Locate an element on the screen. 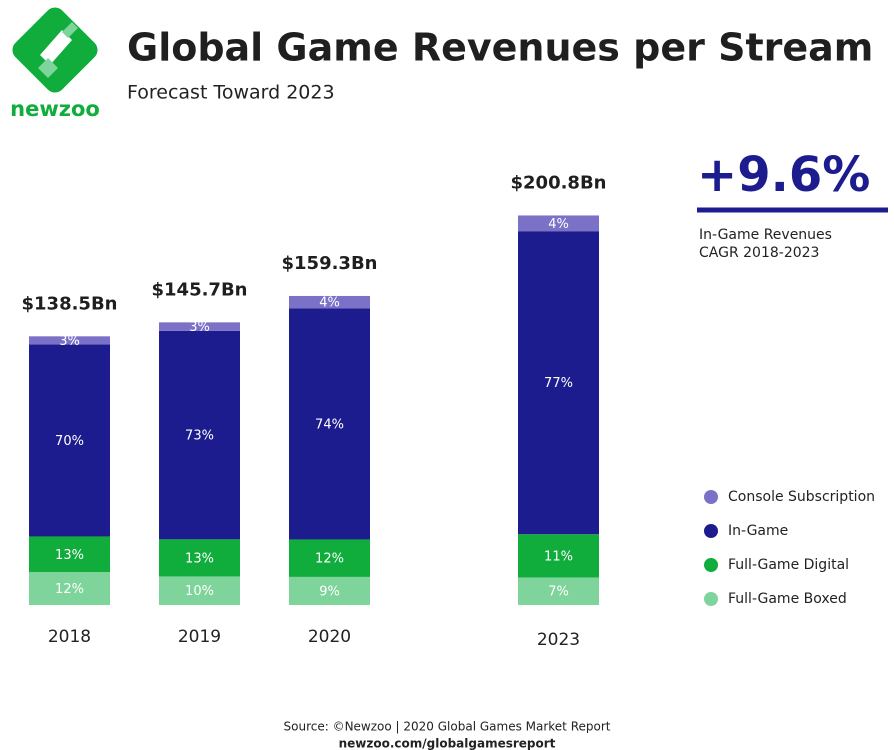 The width and height of the screenshot is (894, 750). legend-label: Console Subscription is located at coordinates (801, 497).